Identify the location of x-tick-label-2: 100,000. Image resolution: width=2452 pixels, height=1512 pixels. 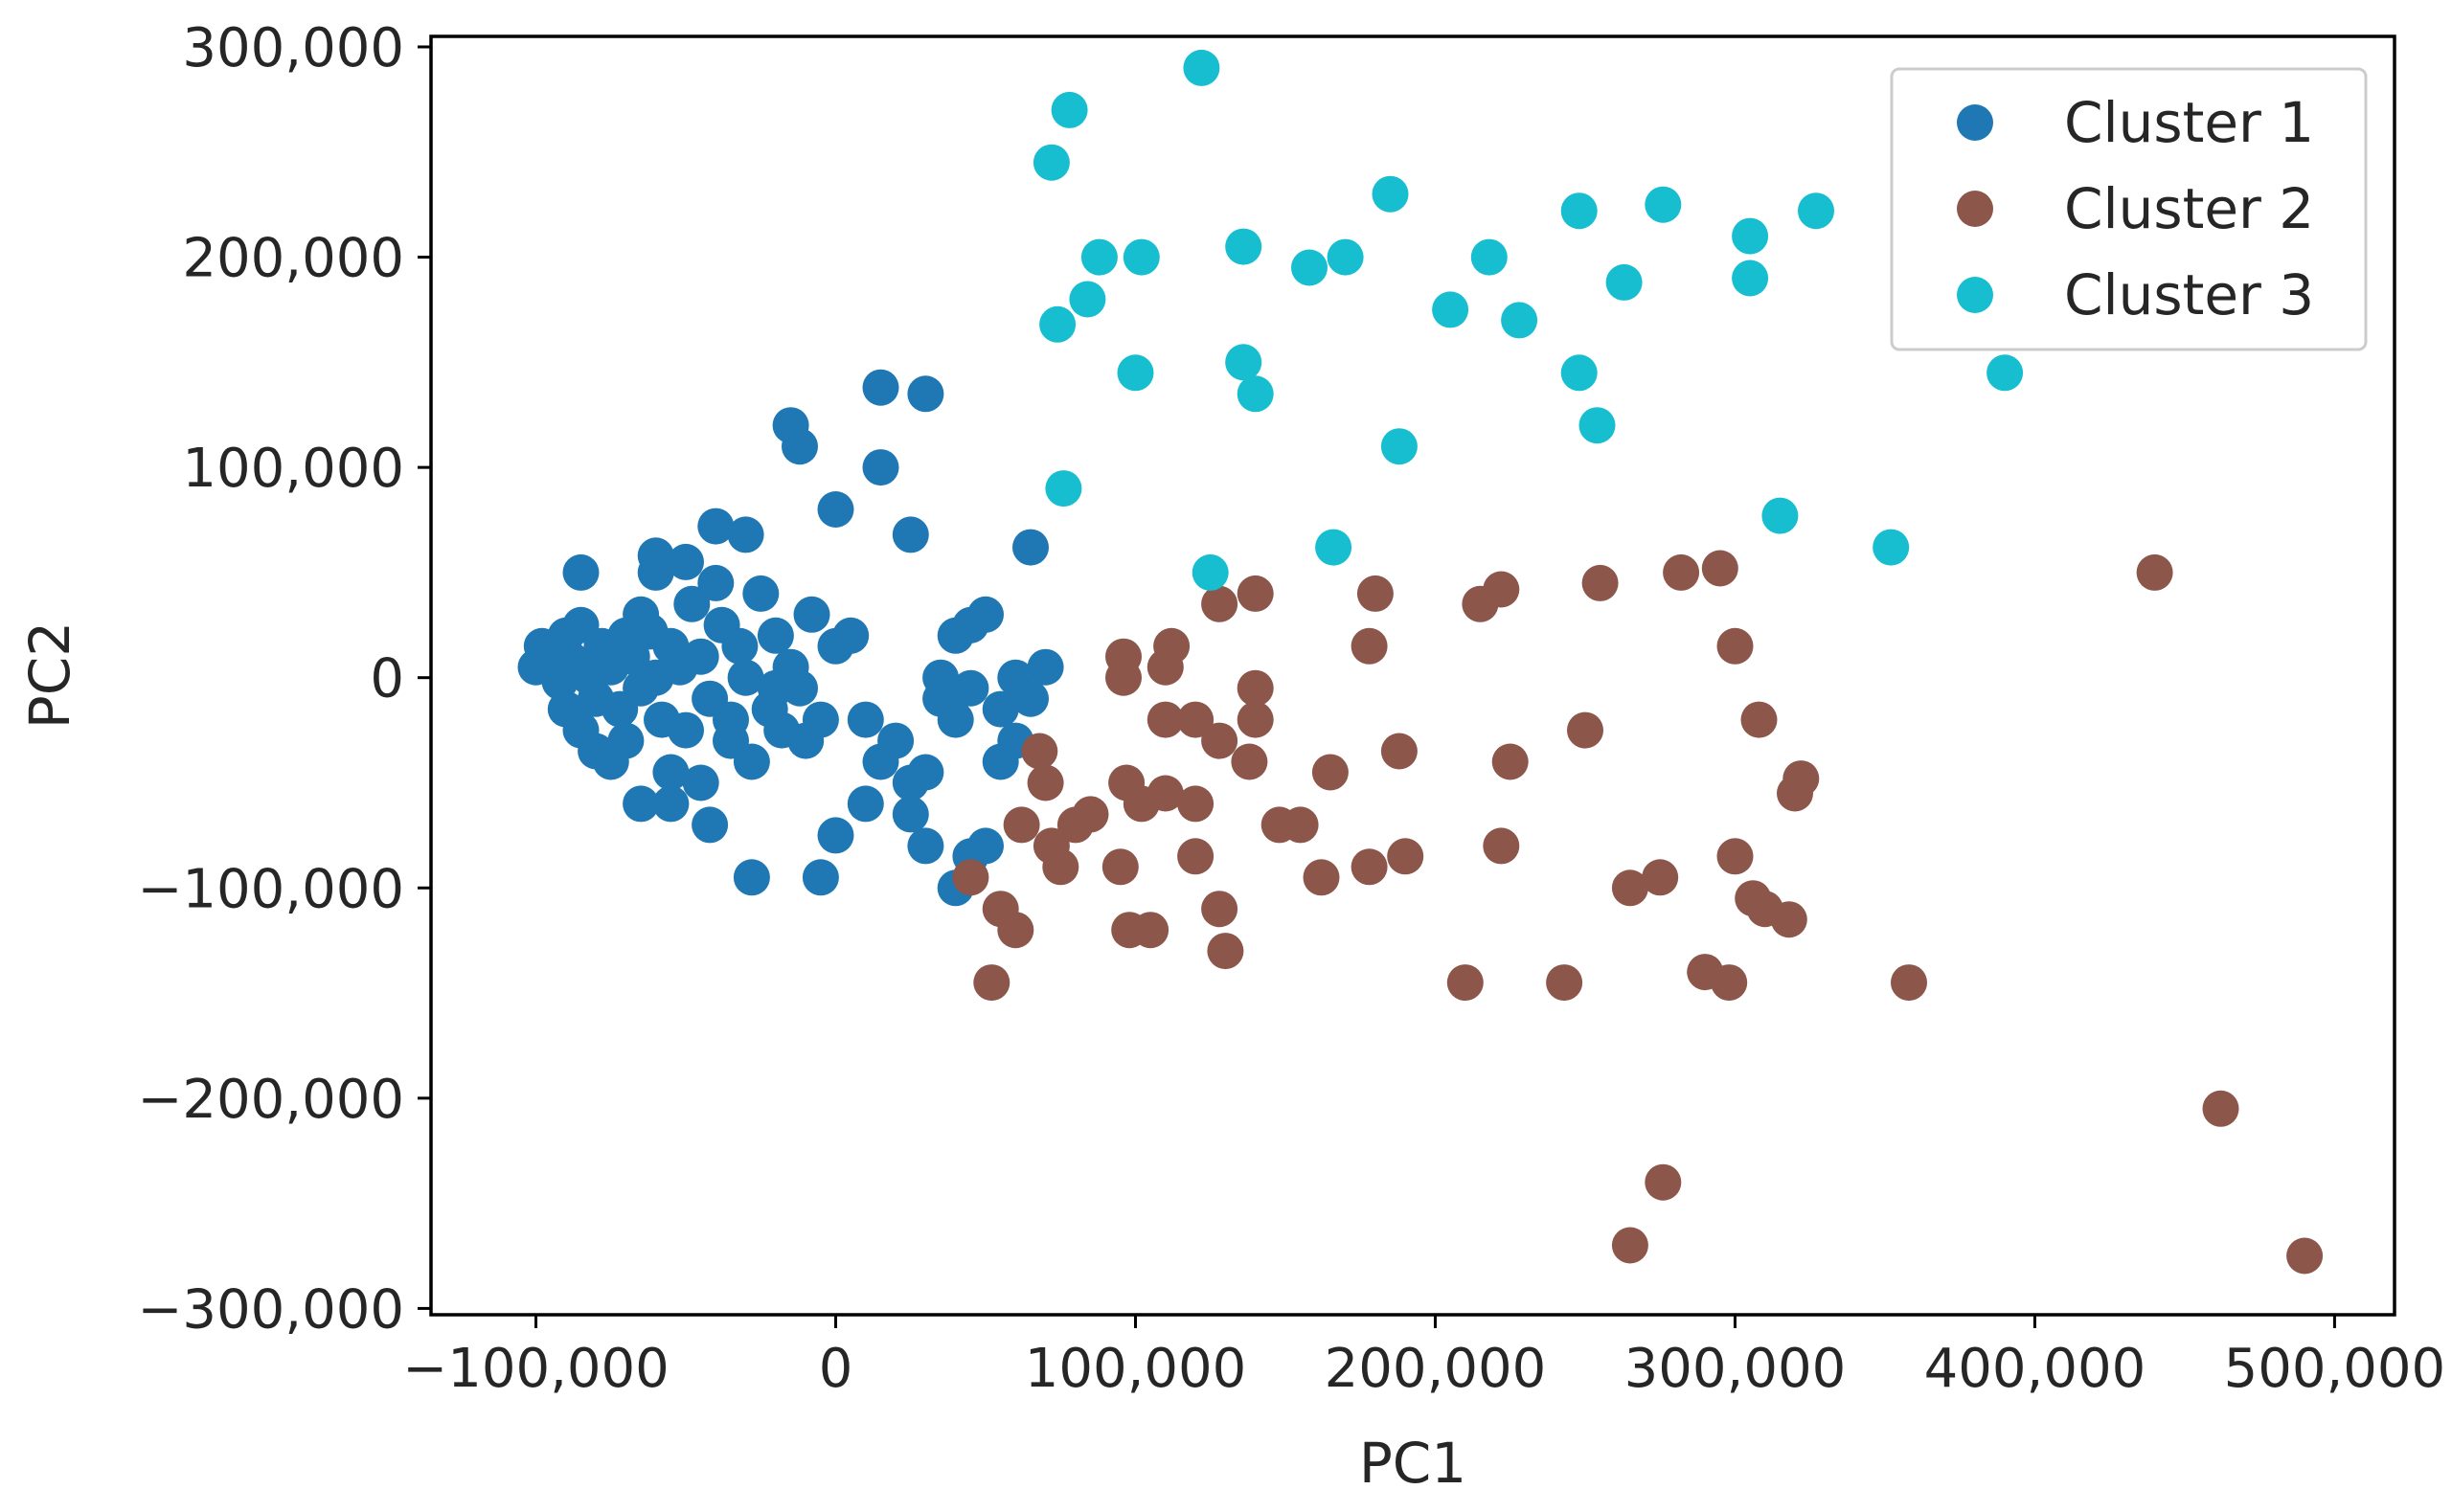
(1136, 1369).